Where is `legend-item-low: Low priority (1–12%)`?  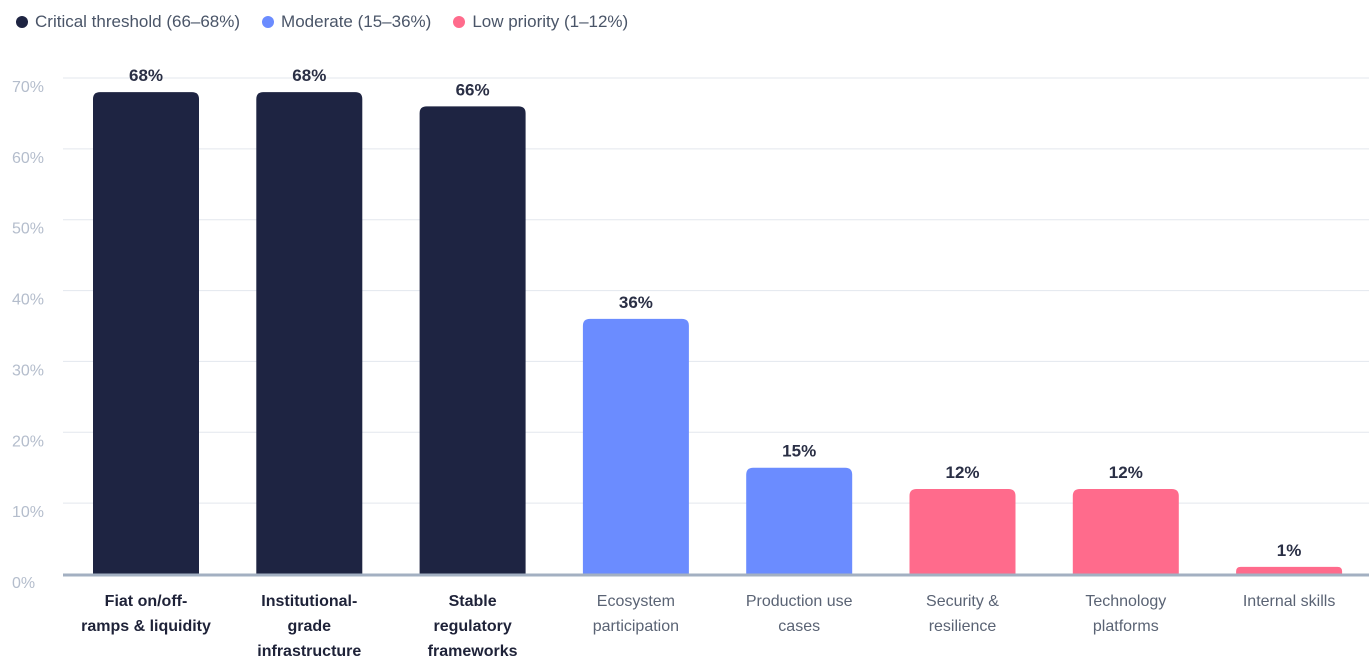 legend-item-low: Low priority (1–12%) is located at coordinates (540, 22).